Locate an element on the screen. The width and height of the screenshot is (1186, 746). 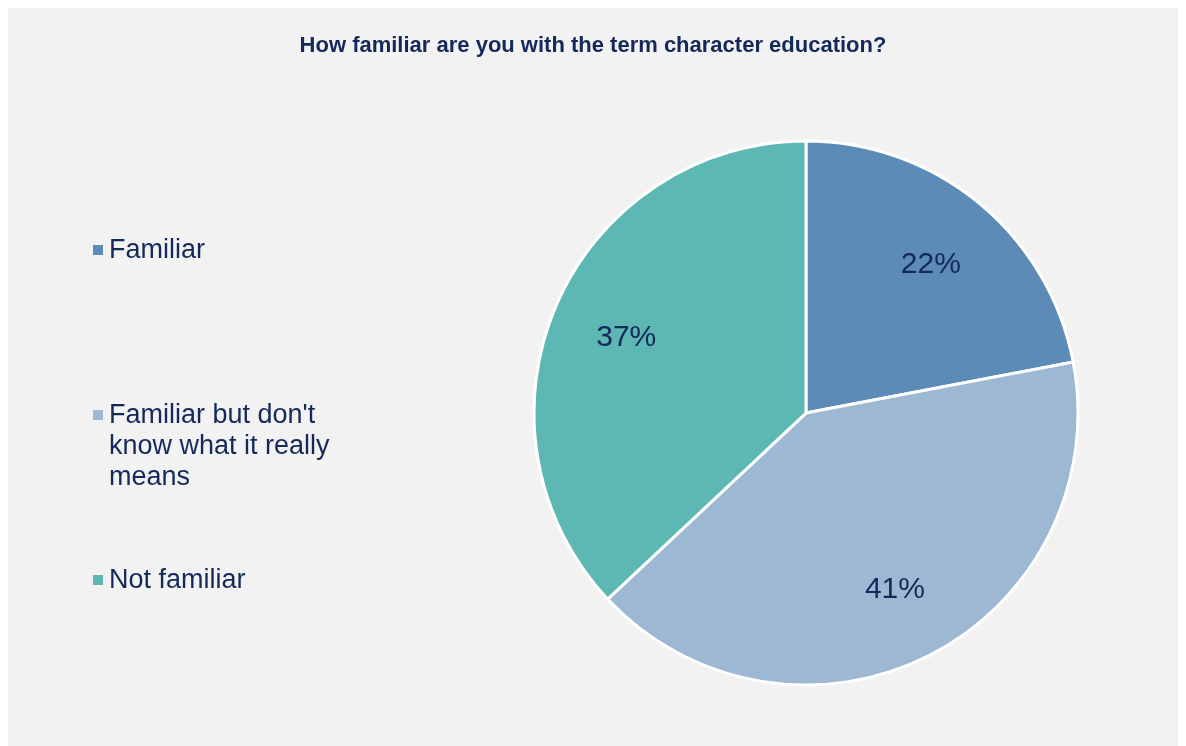
data-label: 22% is located at coordinates (930, 262).